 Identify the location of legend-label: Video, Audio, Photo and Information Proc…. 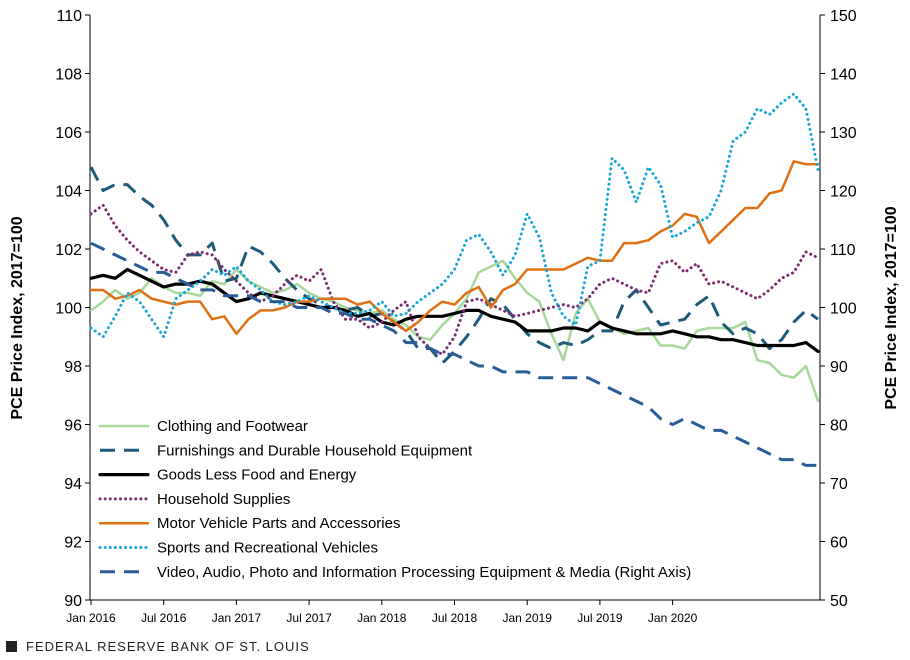
(424, 572).